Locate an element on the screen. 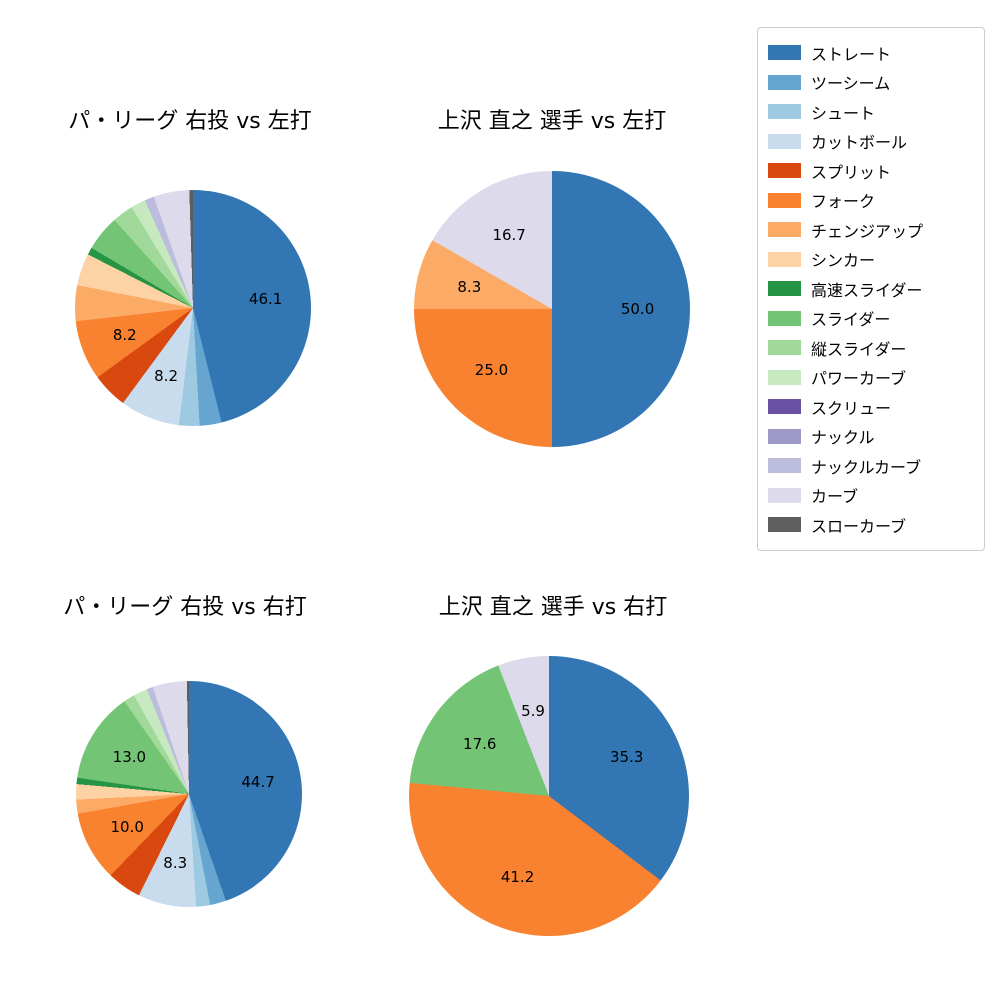 This screenshot has height=1000, width=1000. chart-title-uwasawa-vs-right: 上沢 直之 選手 vs 右打 is located at coordinates (553, 607).